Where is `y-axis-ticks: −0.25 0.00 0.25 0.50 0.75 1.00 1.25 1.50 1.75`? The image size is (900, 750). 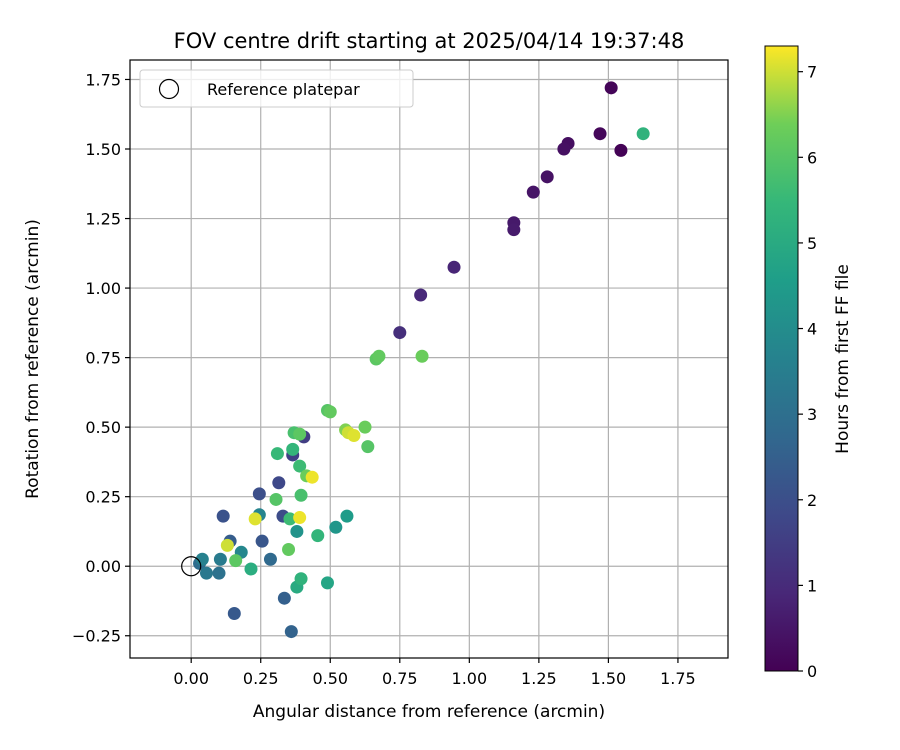
y-axis-ticks: −0.25 0.00 0.25 0.50 0.75 1.00 1.25 1.50 1.75 is located at coordinates (101, 358).